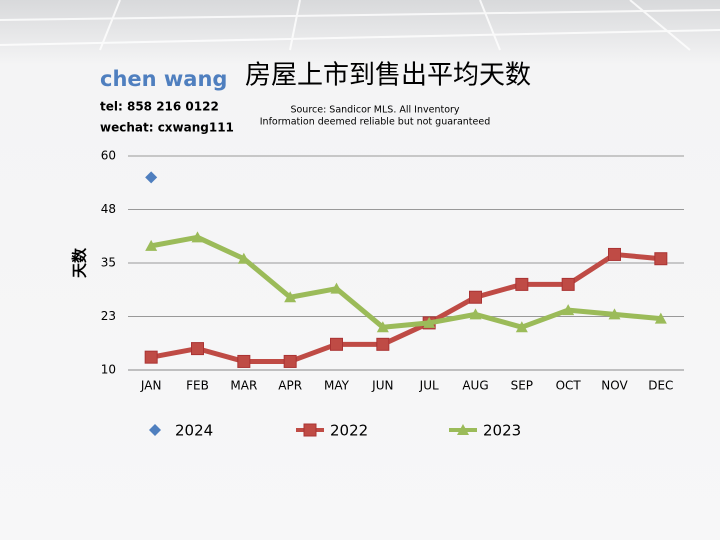 This screenshot has height=540, width=720. Describe the element at coordinates (108, 316) in the screenshot. I see `y-tick-label: 23` at that location.